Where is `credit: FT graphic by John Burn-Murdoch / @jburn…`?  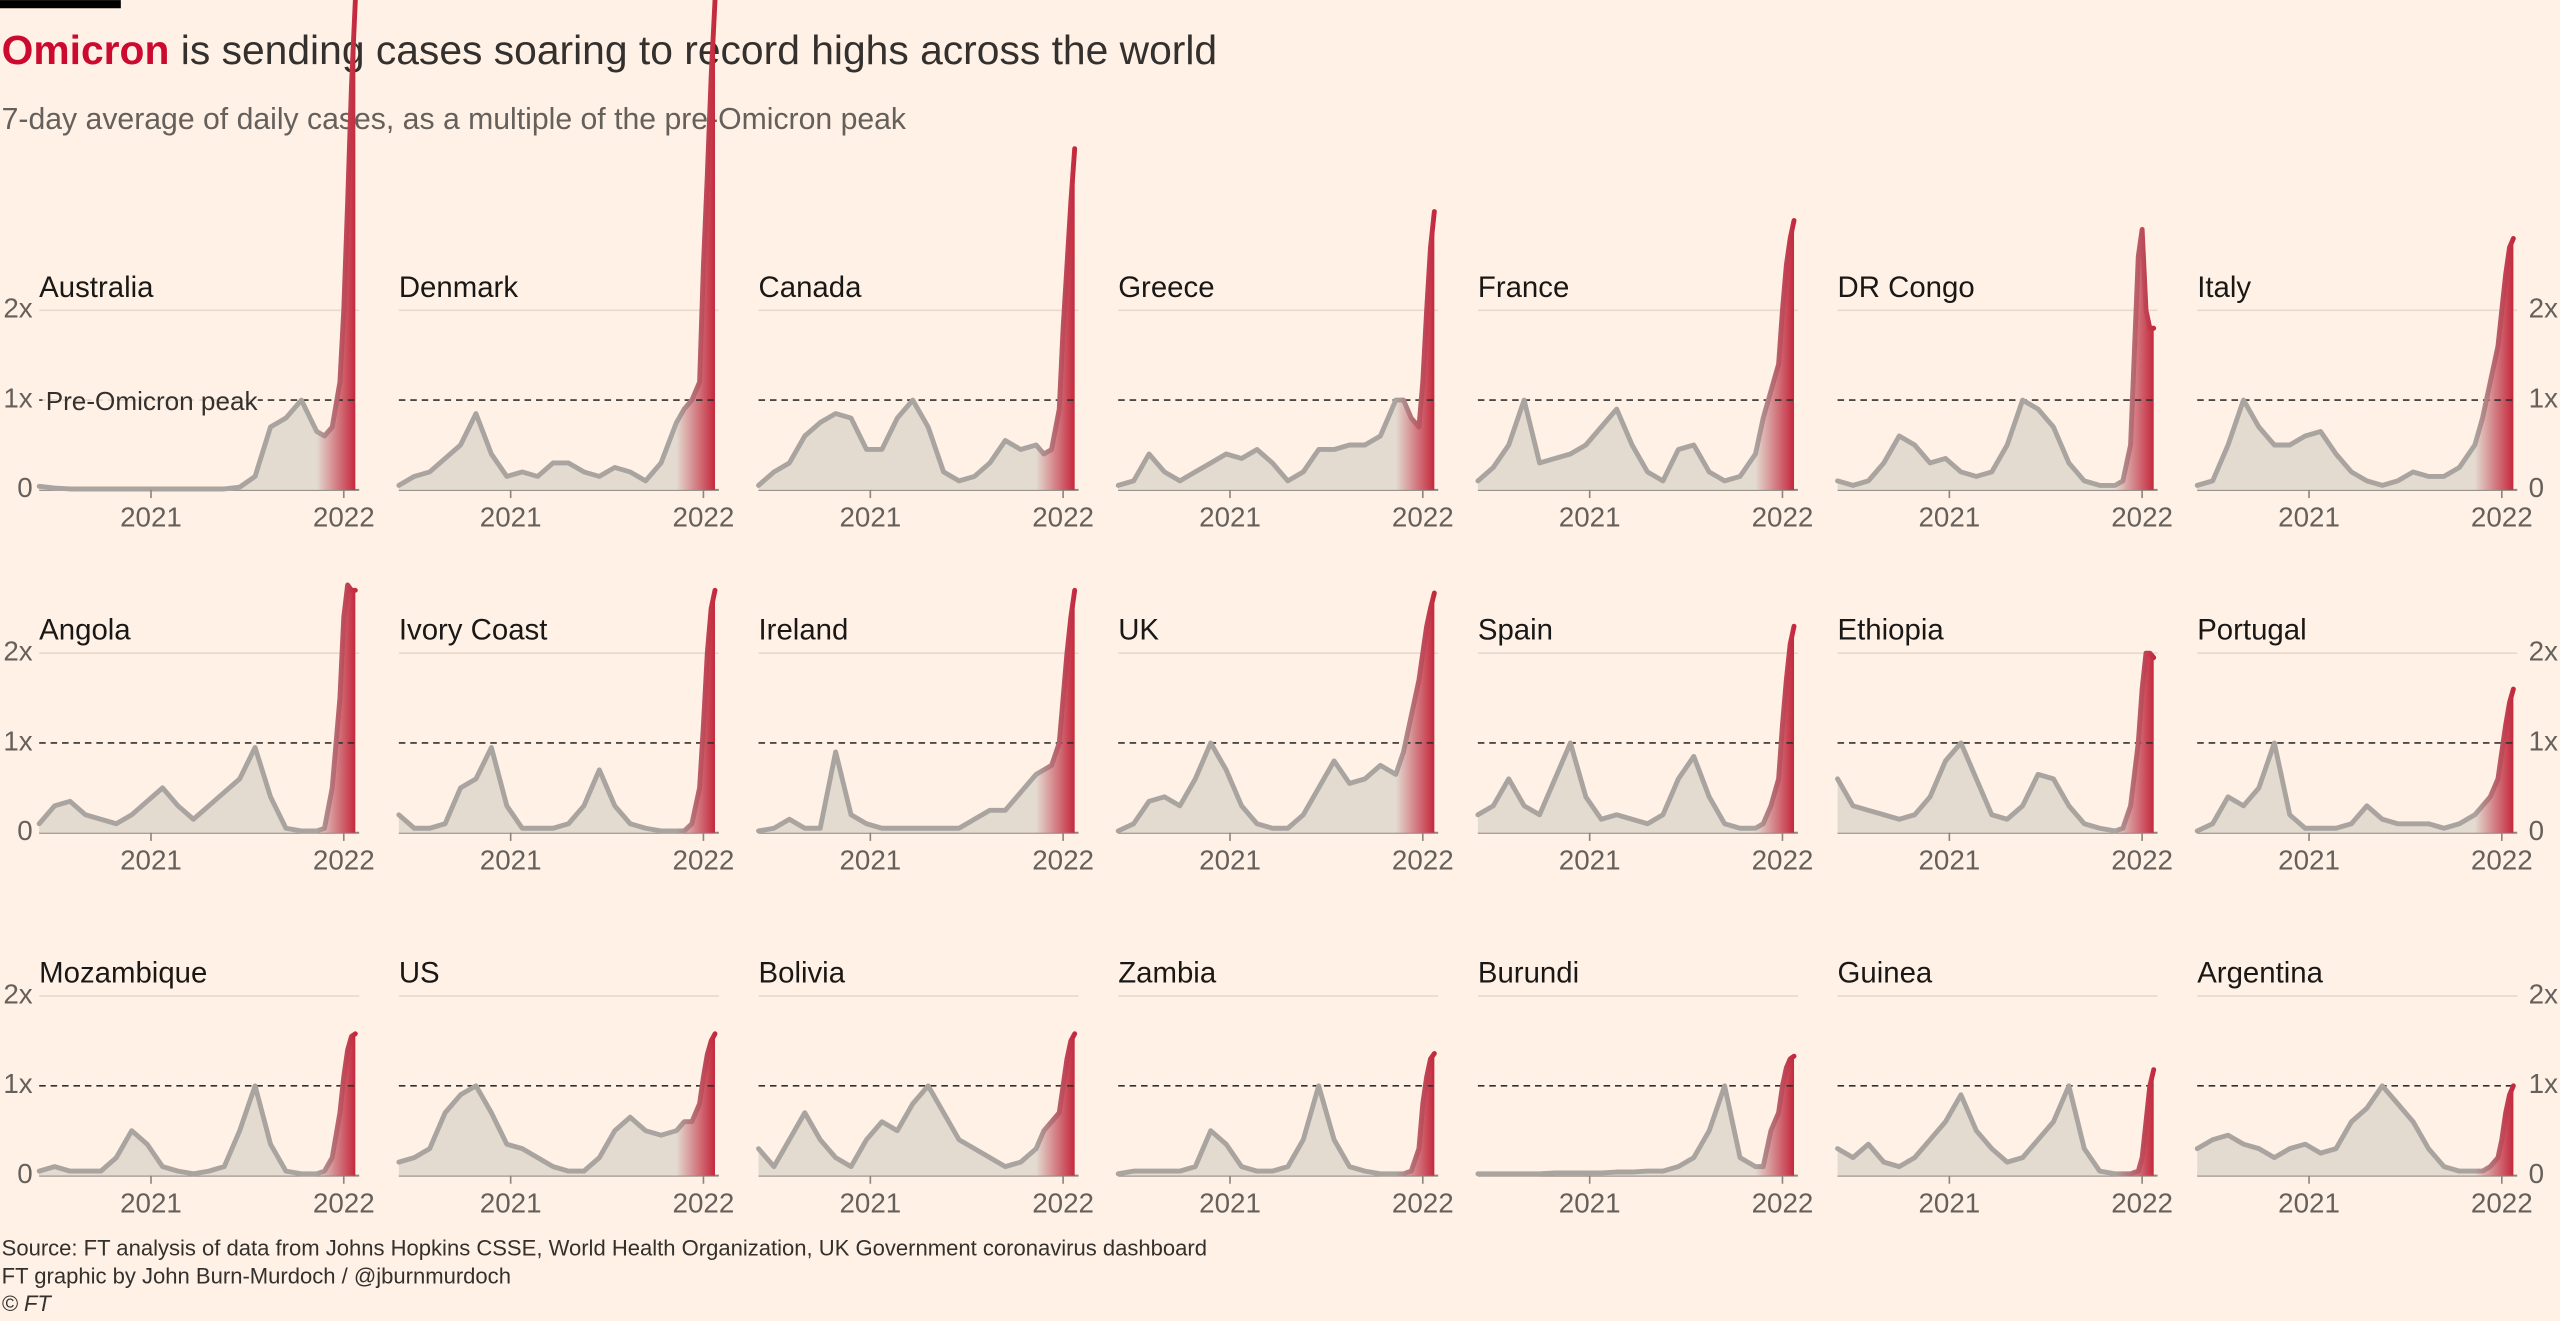 credit: FT graphic by John Burn-Murdoch / @jburn… is located at coordinates (256, 1275).